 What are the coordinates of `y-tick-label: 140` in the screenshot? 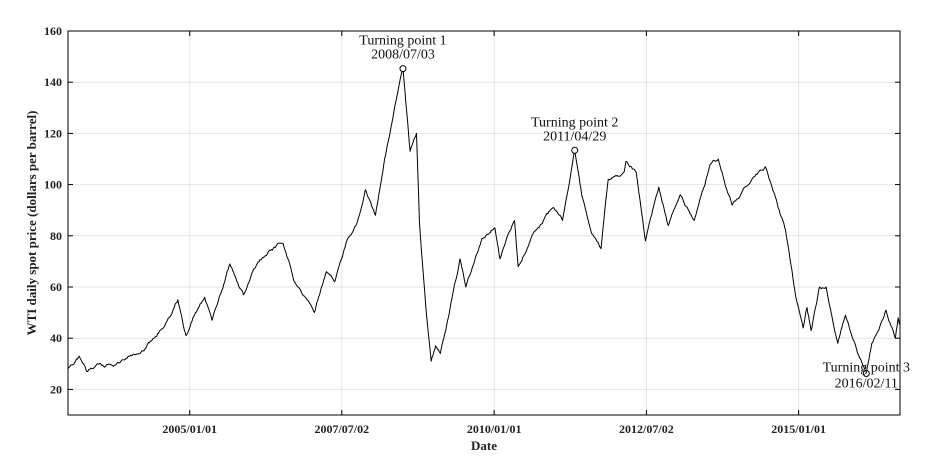 It's located at (53, 82).